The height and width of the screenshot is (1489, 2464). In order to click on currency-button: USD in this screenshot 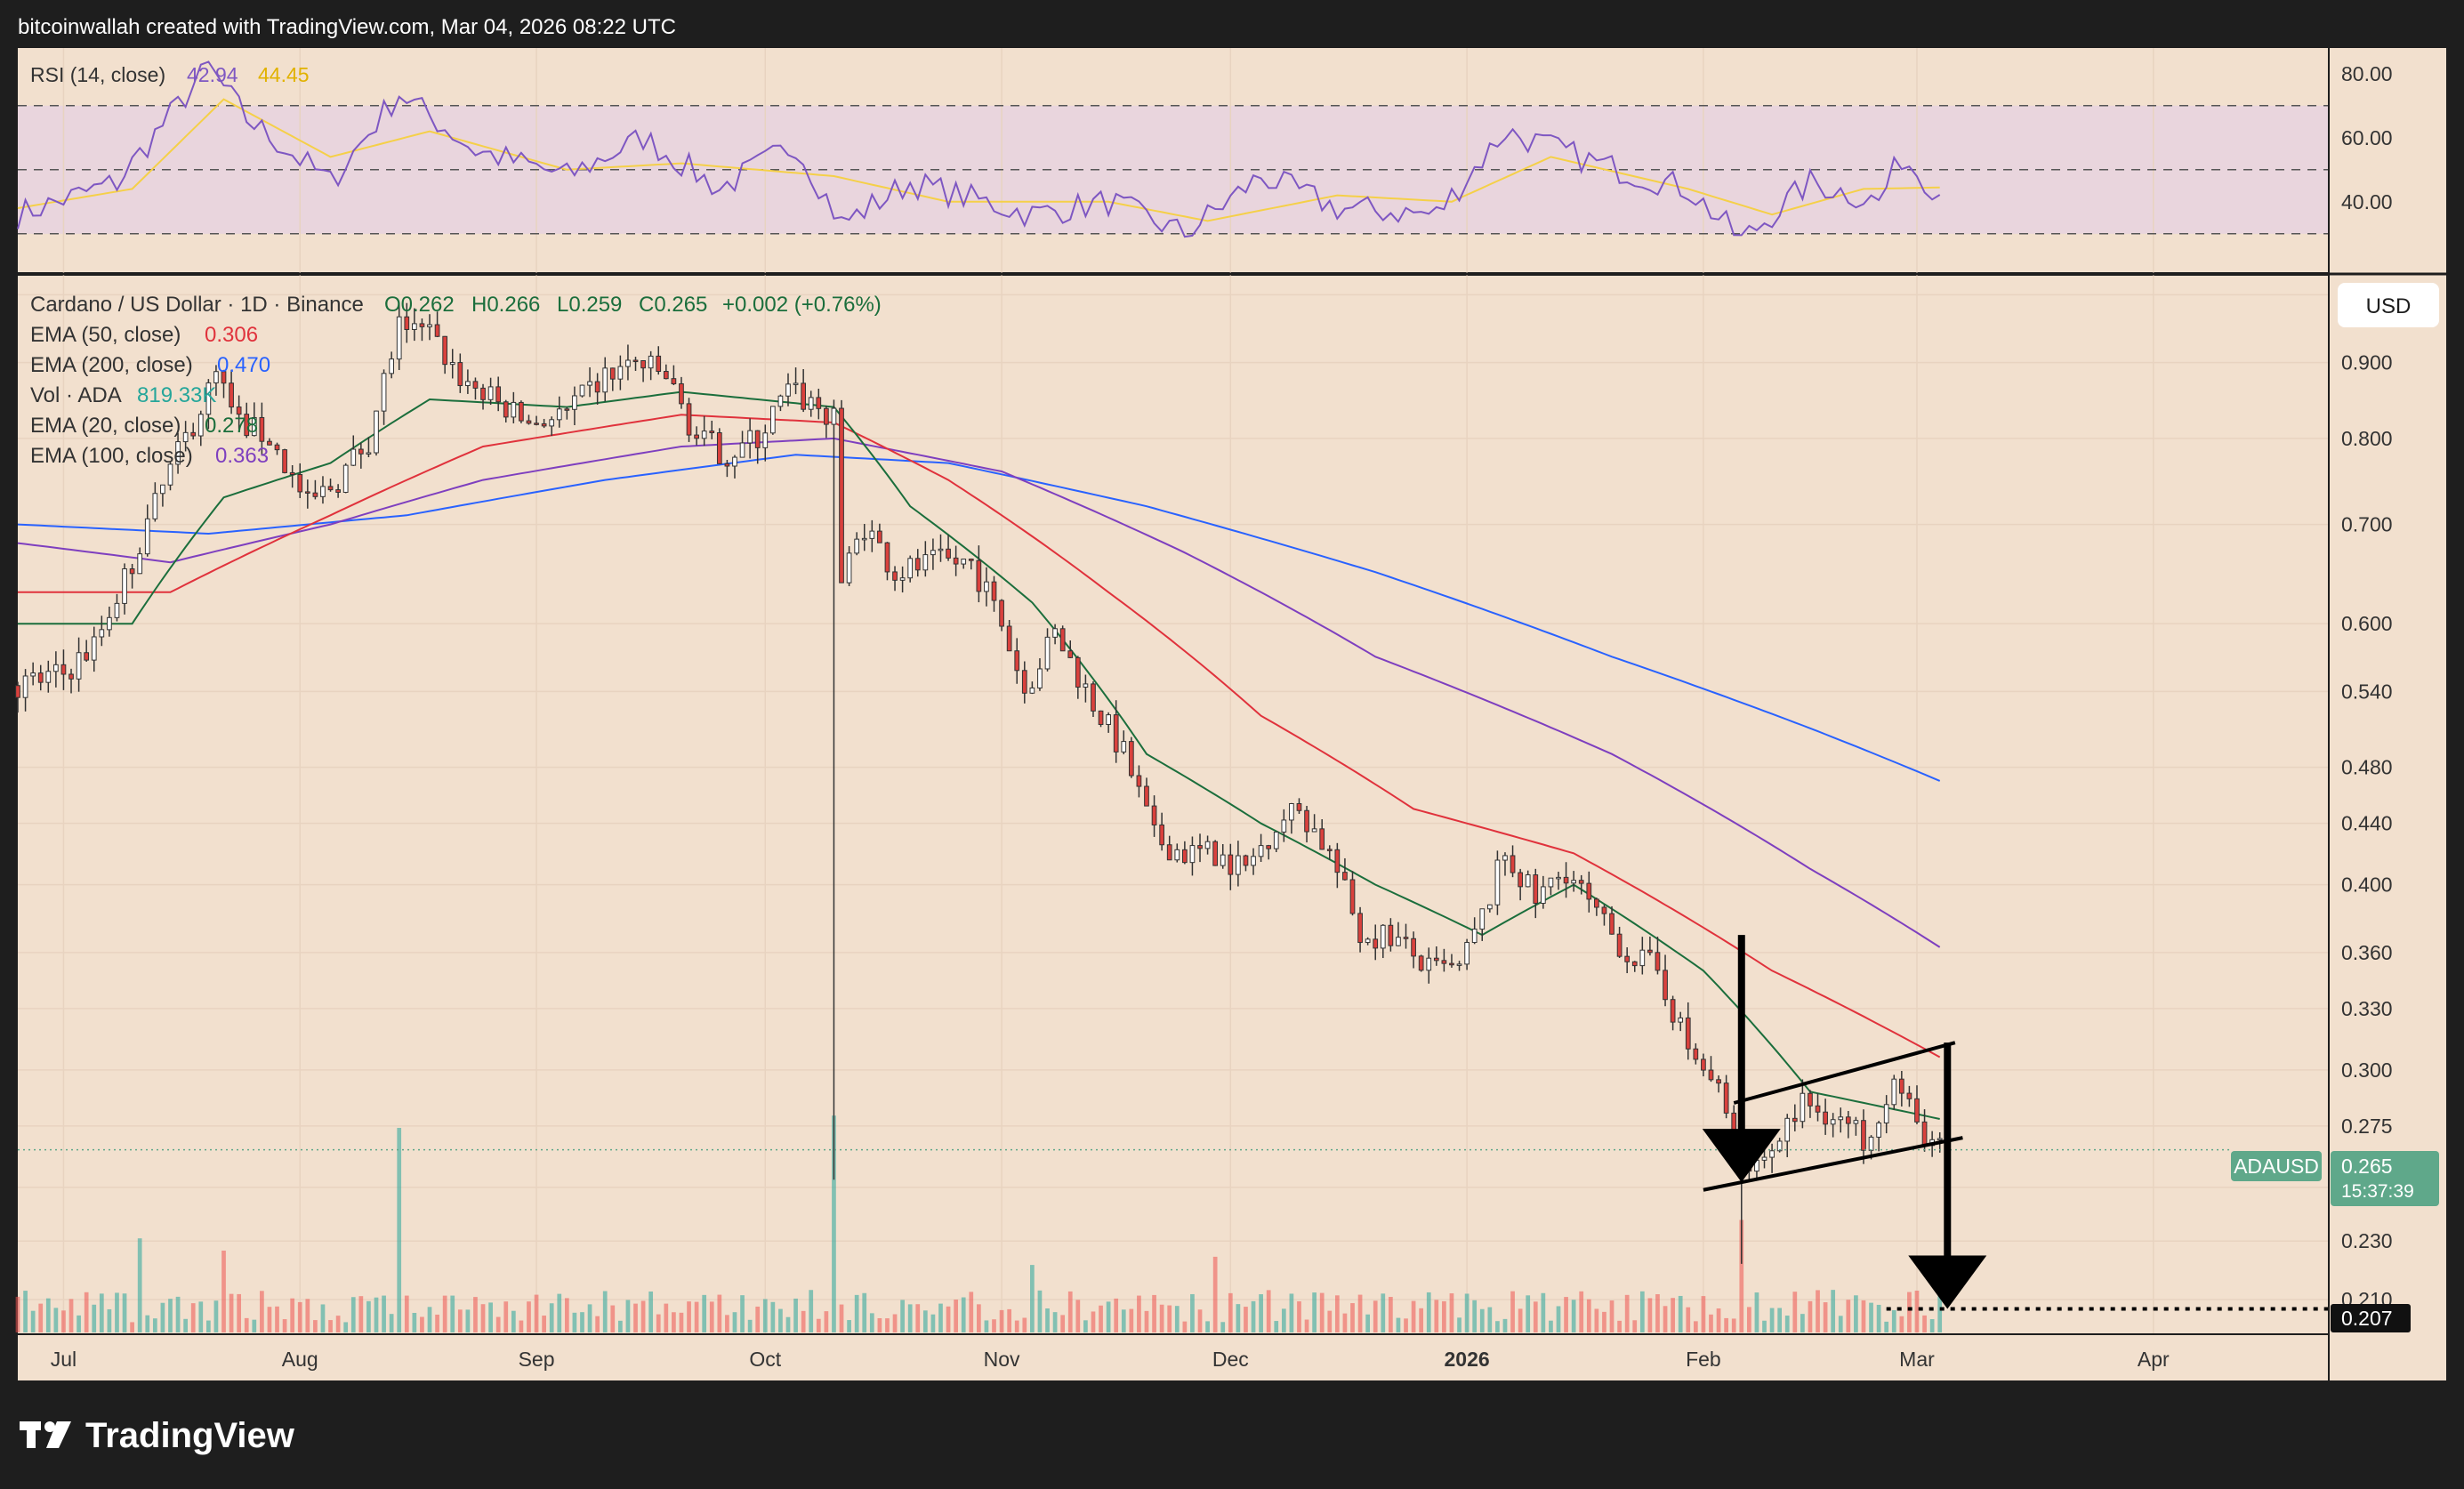, I will do `click(2388, 305)`.